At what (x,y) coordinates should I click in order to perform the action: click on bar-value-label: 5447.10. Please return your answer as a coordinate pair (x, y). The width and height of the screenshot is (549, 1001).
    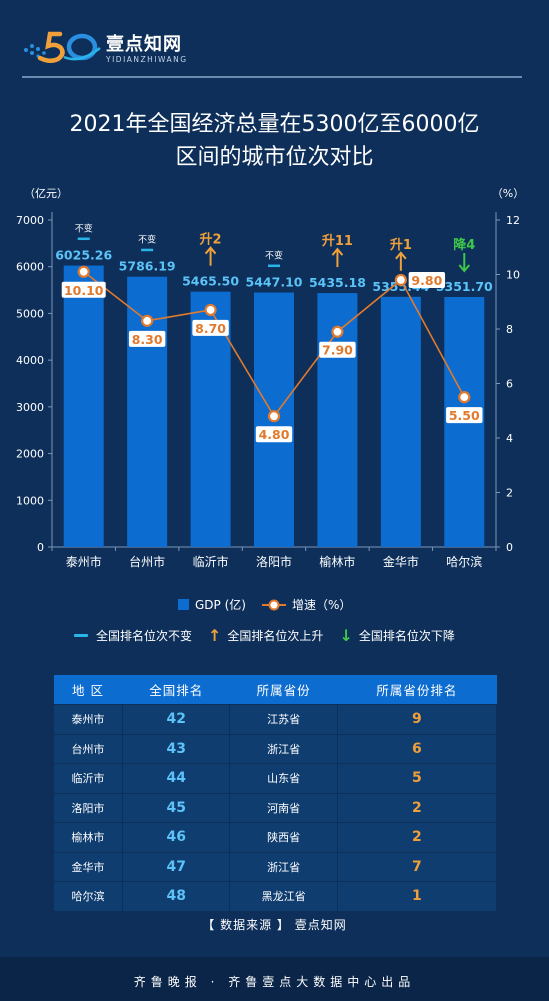
    Looking at the image, I should click on (274, 282).